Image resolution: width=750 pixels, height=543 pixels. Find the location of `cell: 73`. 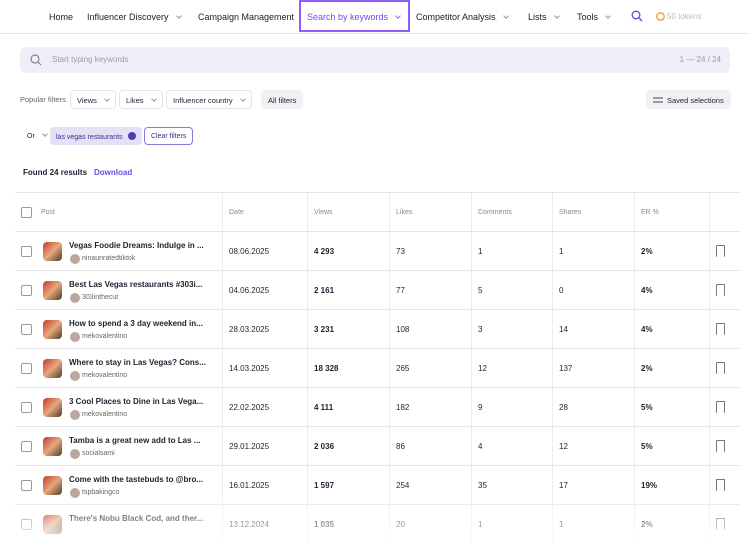

cell: 73 is located at coordinates (430, 251).